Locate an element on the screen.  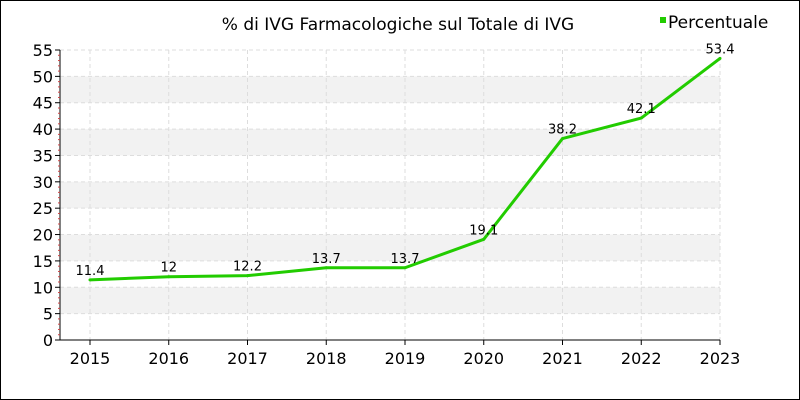
data-label: 12 is located at coordinates (168, 268).